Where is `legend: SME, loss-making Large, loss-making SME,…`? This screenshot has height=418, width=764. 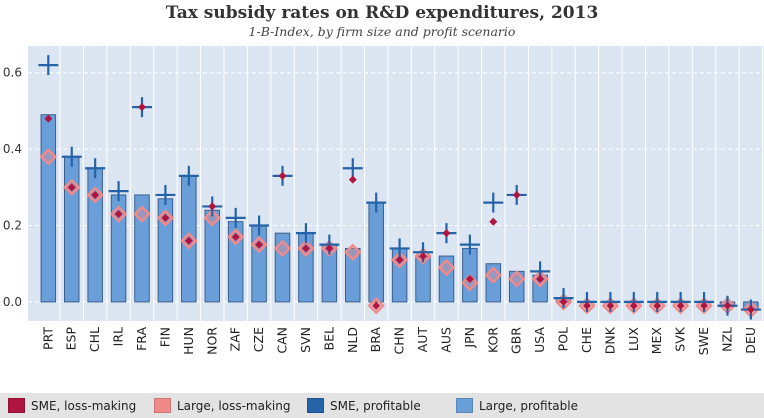
legend: SME, loss-making Large, loss-making SME,… is located at coordinates (382, 405).